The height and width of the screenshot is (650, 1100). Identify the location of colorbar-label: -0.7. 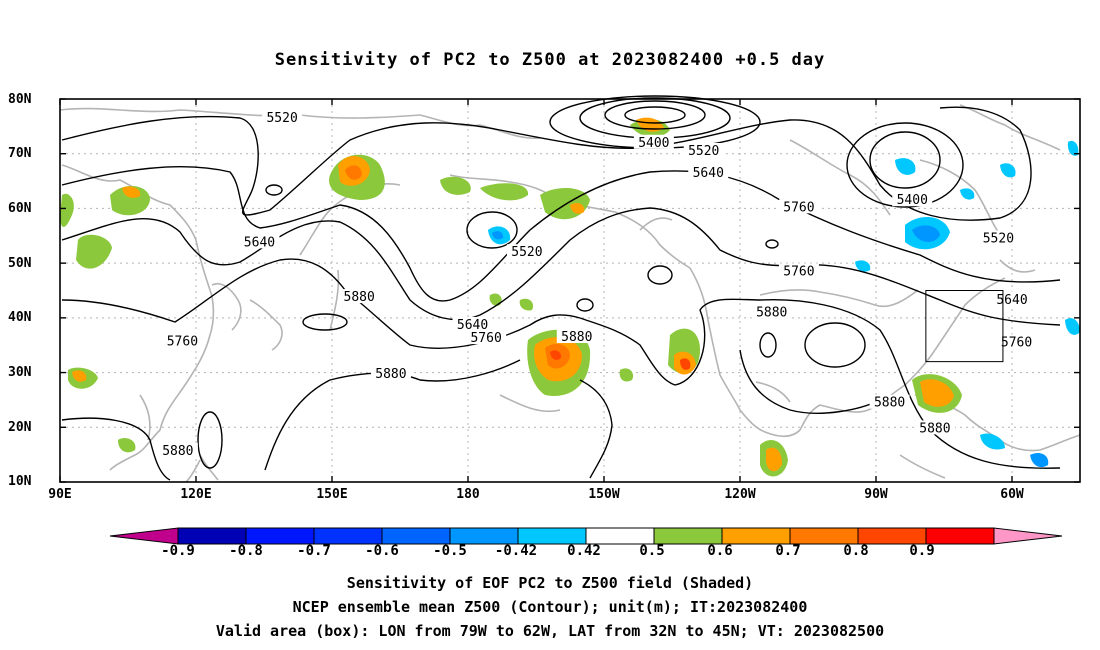
(314, 551).